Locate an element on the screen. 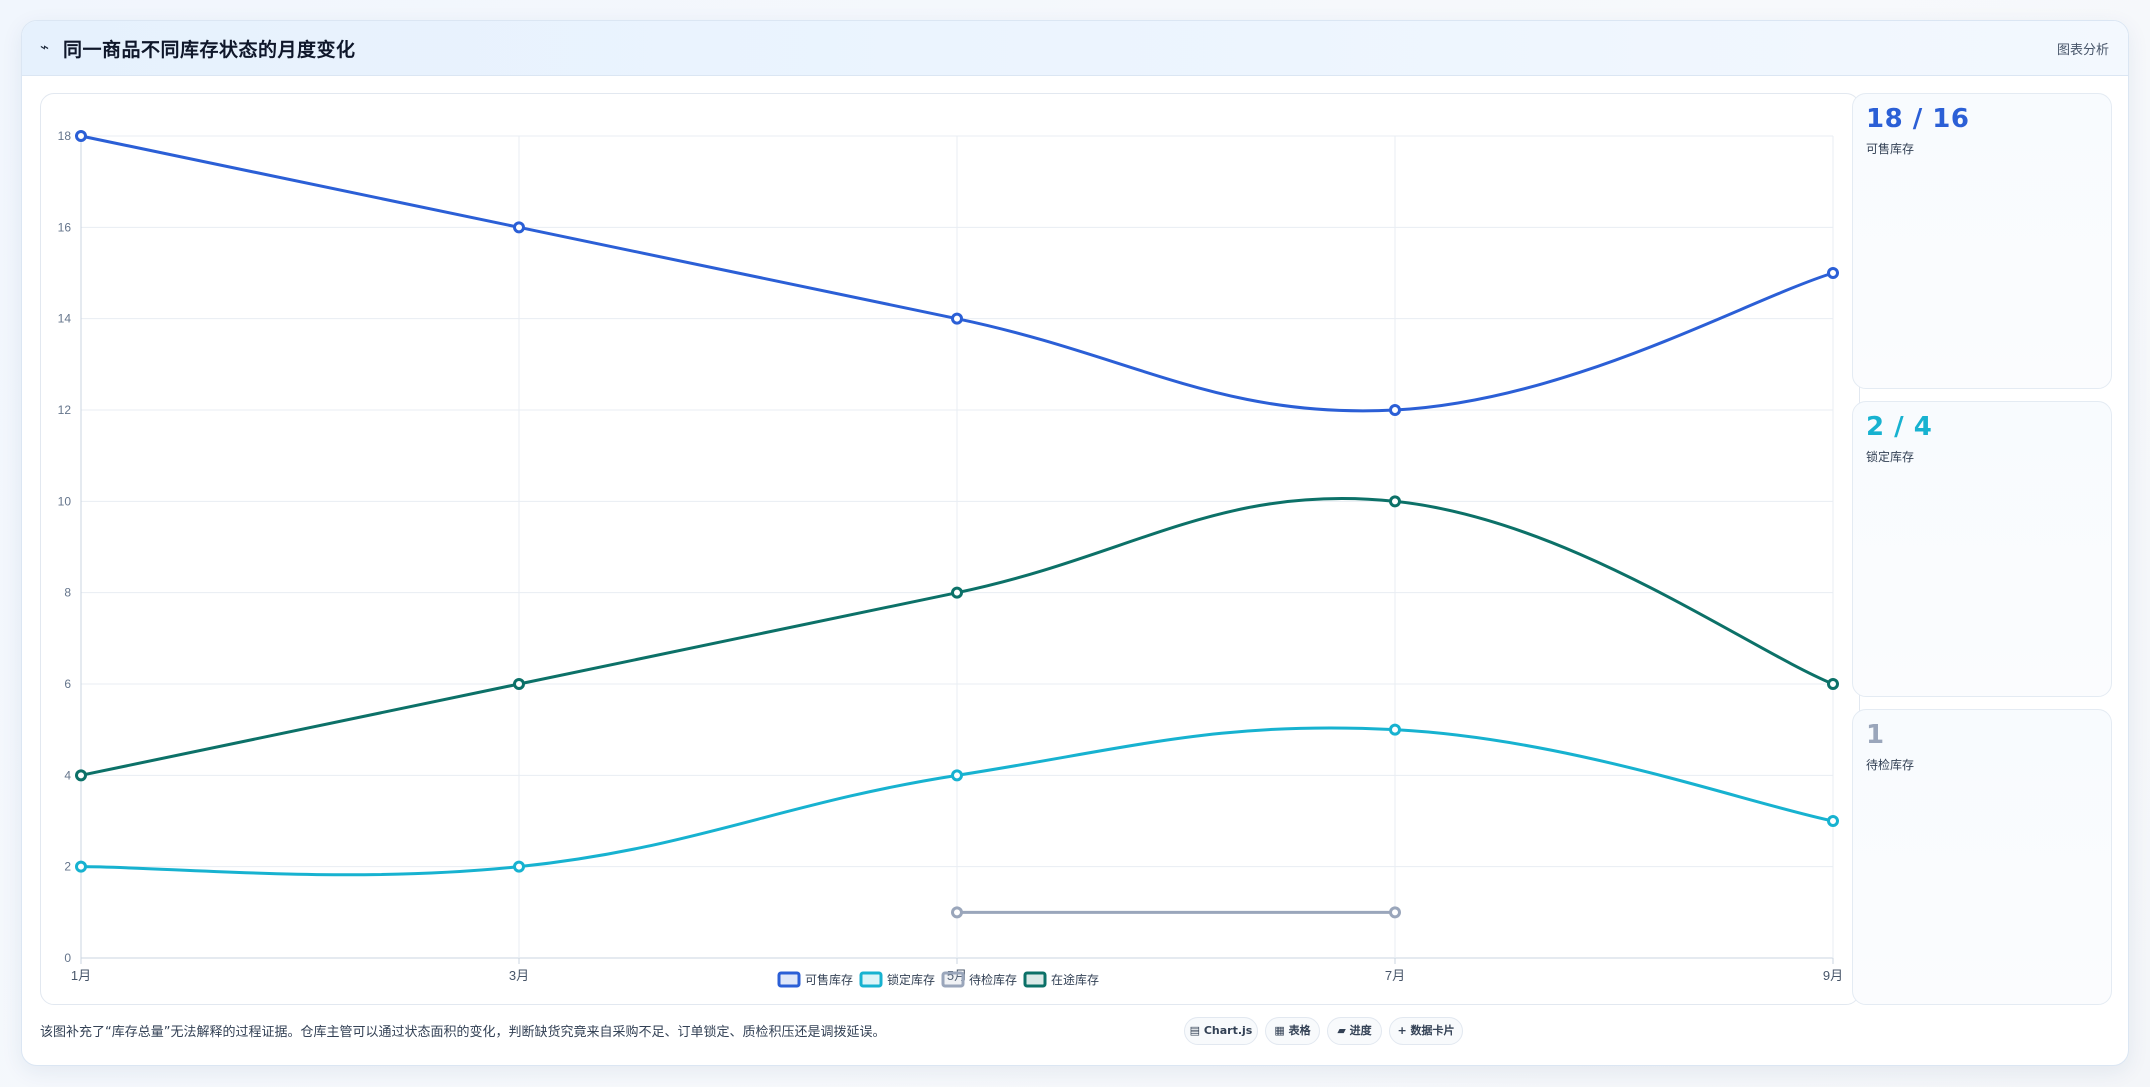 This screenshot has height=1087, width=2150. summary-card-inspection: 1 待检库存 is located at coordinates (1982, 857).